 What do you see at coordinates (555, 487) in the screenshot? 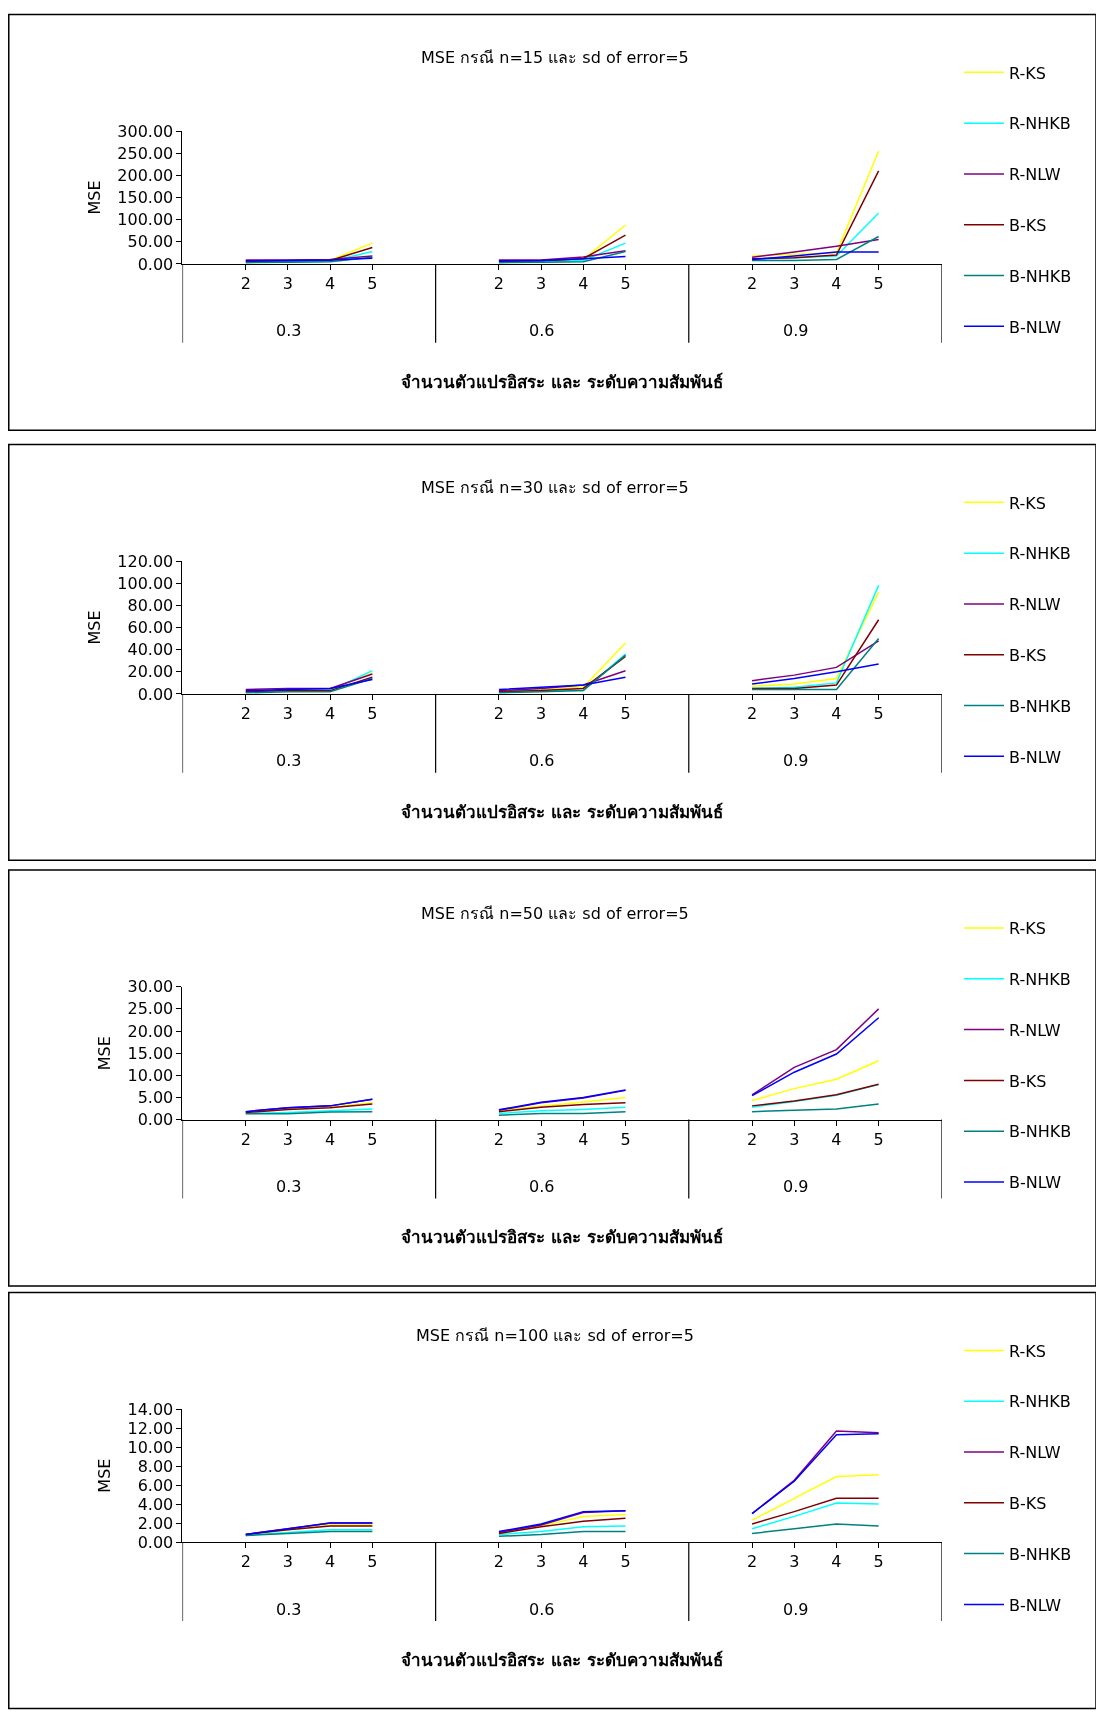
I see `chart-title: MSE กรณี n=30 และ sd of error=5` at bounding box center [555, 487].